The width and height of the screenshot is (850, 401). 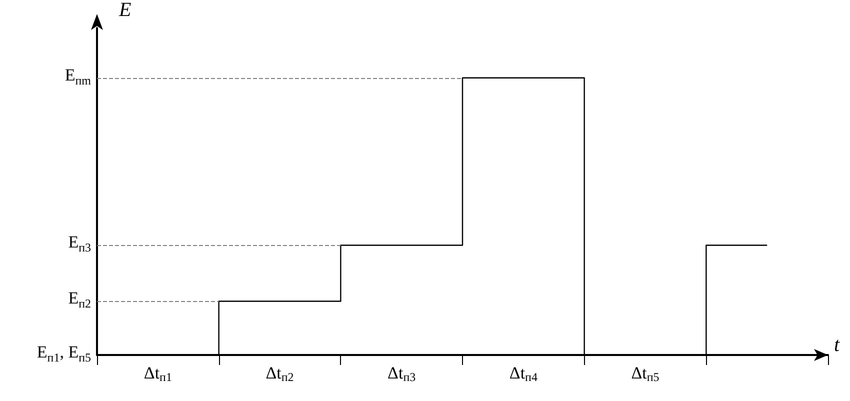 What do you see at coordinates (837, 345) in the screenshot?
I see `x-axis-title: t` at bounding box center [837, 345].